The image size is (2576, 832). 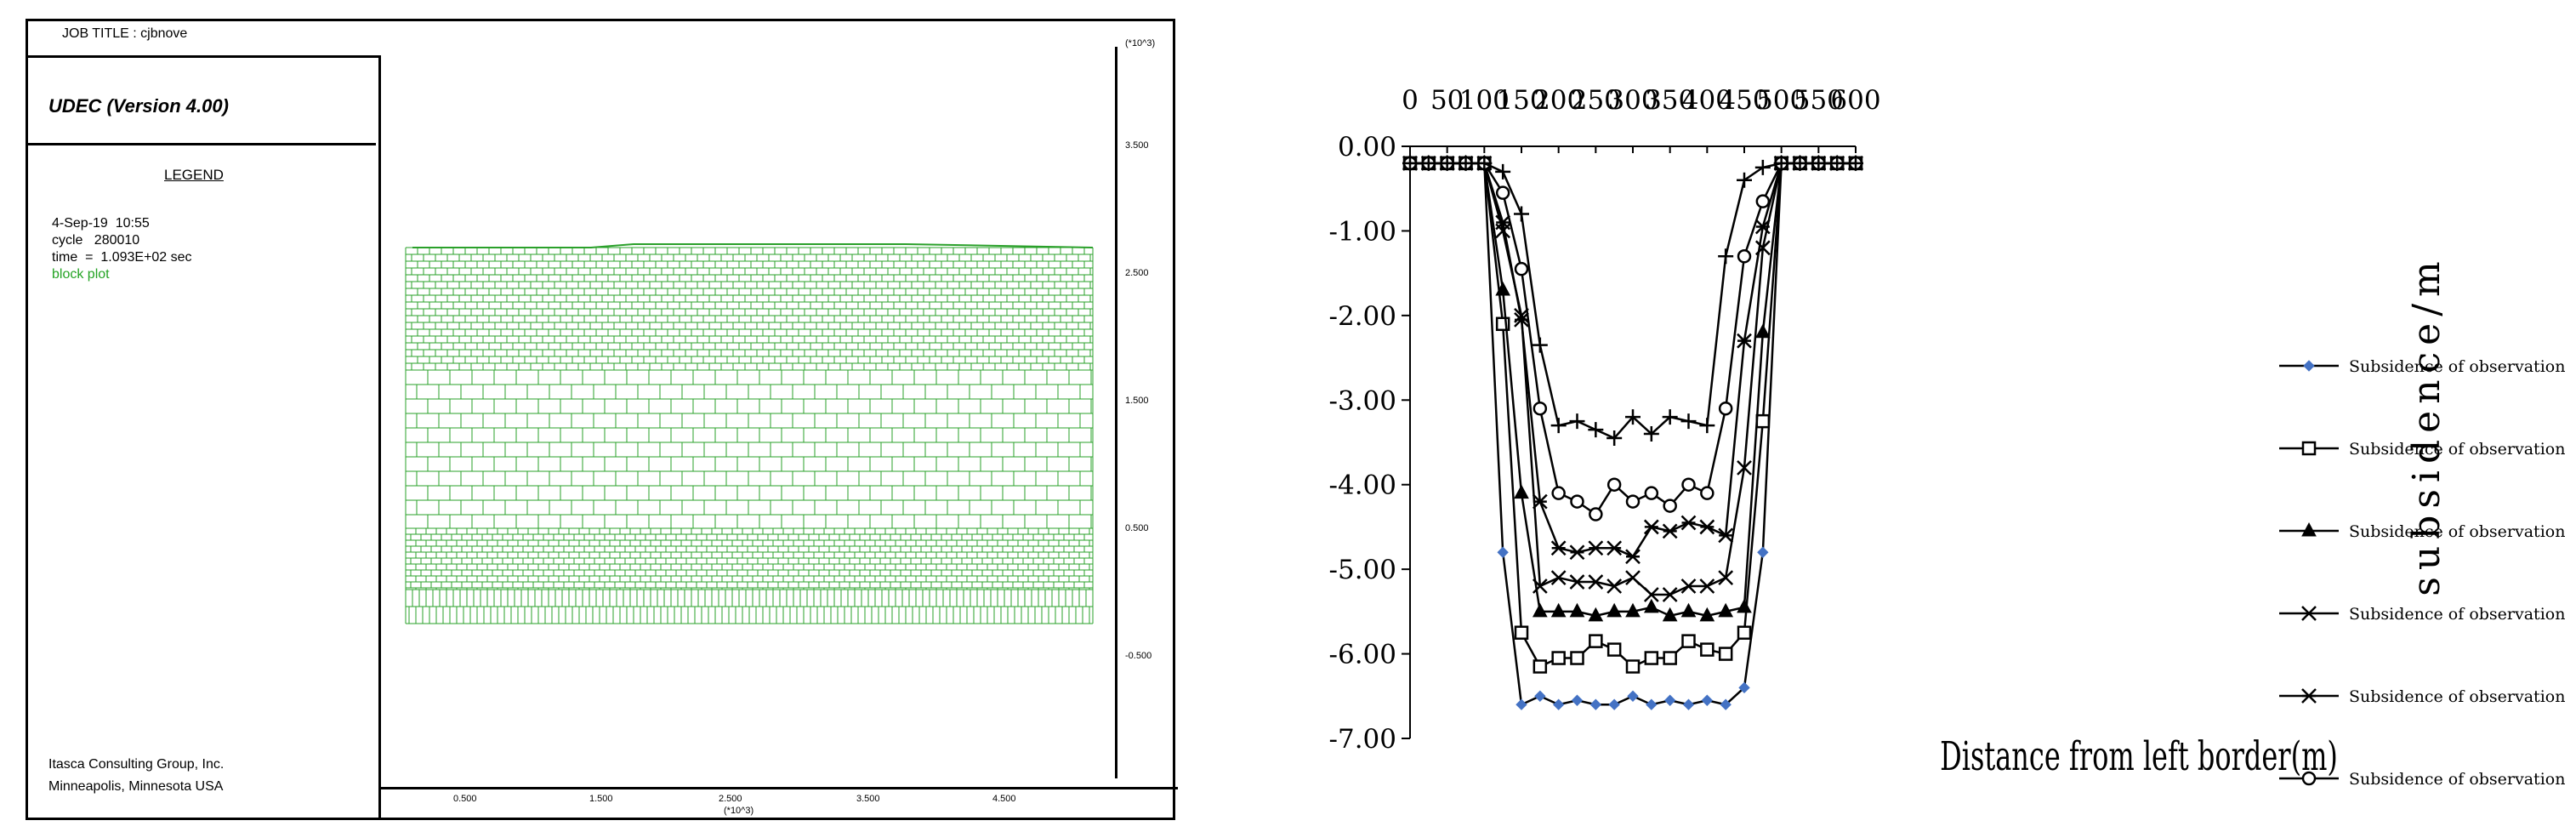 I want to click on udec-xtick: 0.500, so click(x=465, y=799).